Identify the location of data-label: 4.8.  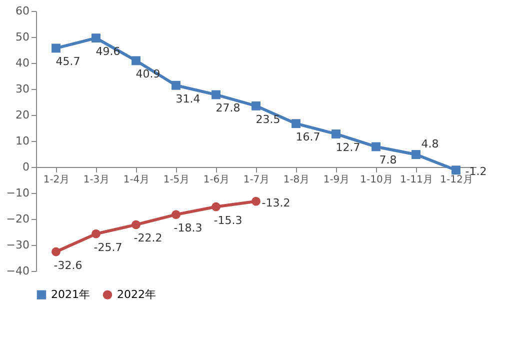
(430, 144).